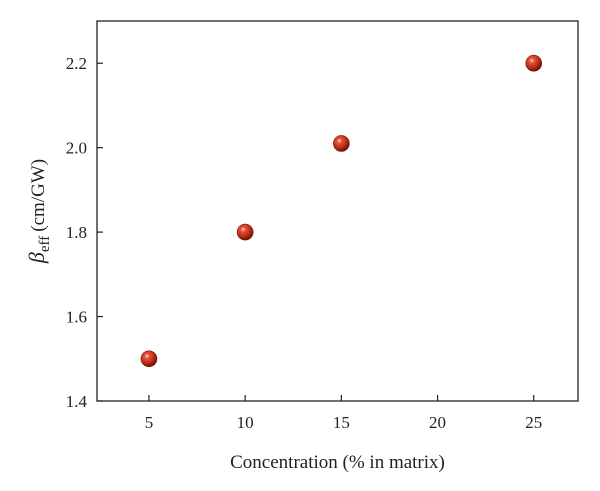 Image resolution: width=600 pixels, height=491 pixels. I want to click on x-tick-label: 5, so click(149, 422).